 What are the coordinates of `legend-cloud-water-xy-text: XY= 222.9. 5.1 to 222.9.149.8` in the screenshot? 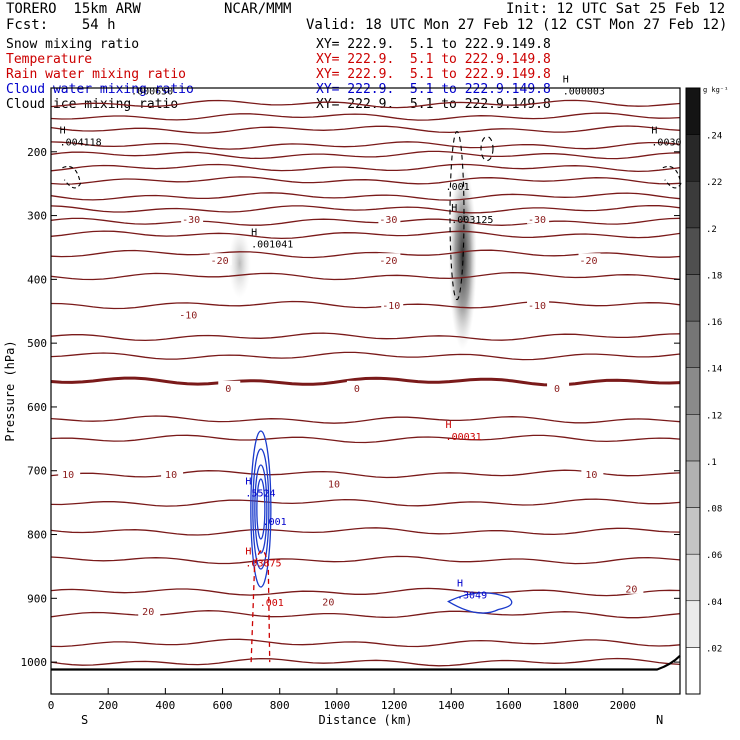 It's located at (433, 89).